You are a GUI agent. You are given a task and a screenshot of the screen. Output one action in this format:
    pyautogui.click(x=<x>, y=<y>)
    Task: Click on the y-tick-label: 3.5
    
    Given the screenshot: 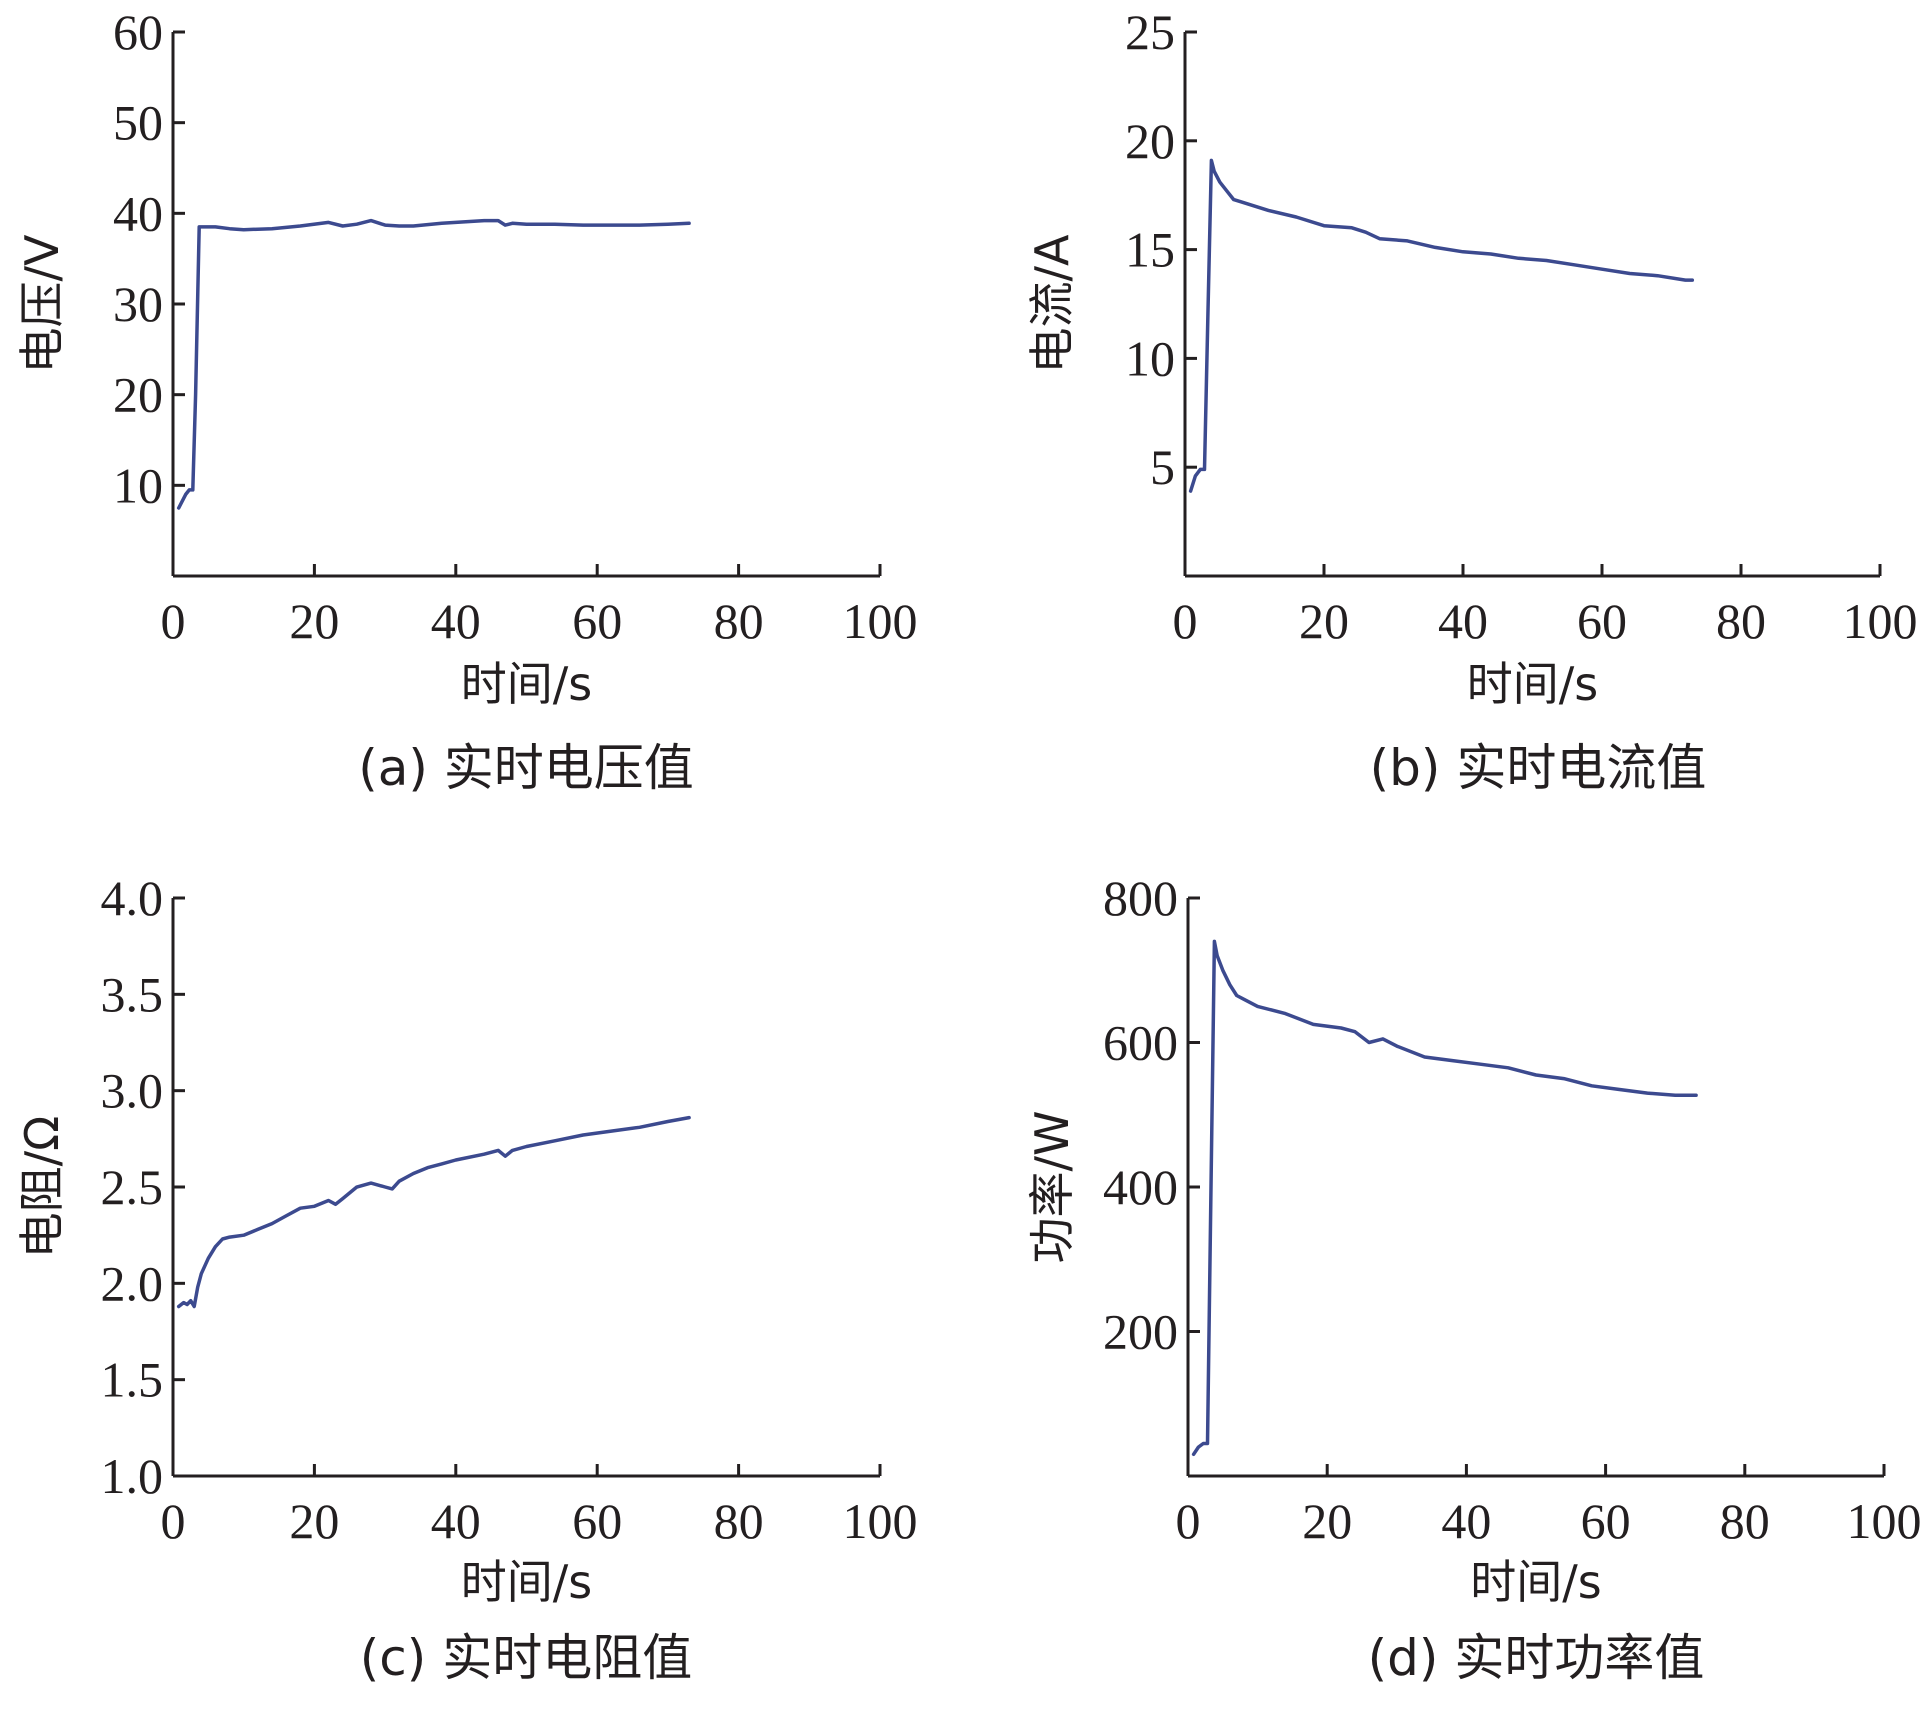 What is the action you would take?
    pyautogui.click(x=132, y=994)
    